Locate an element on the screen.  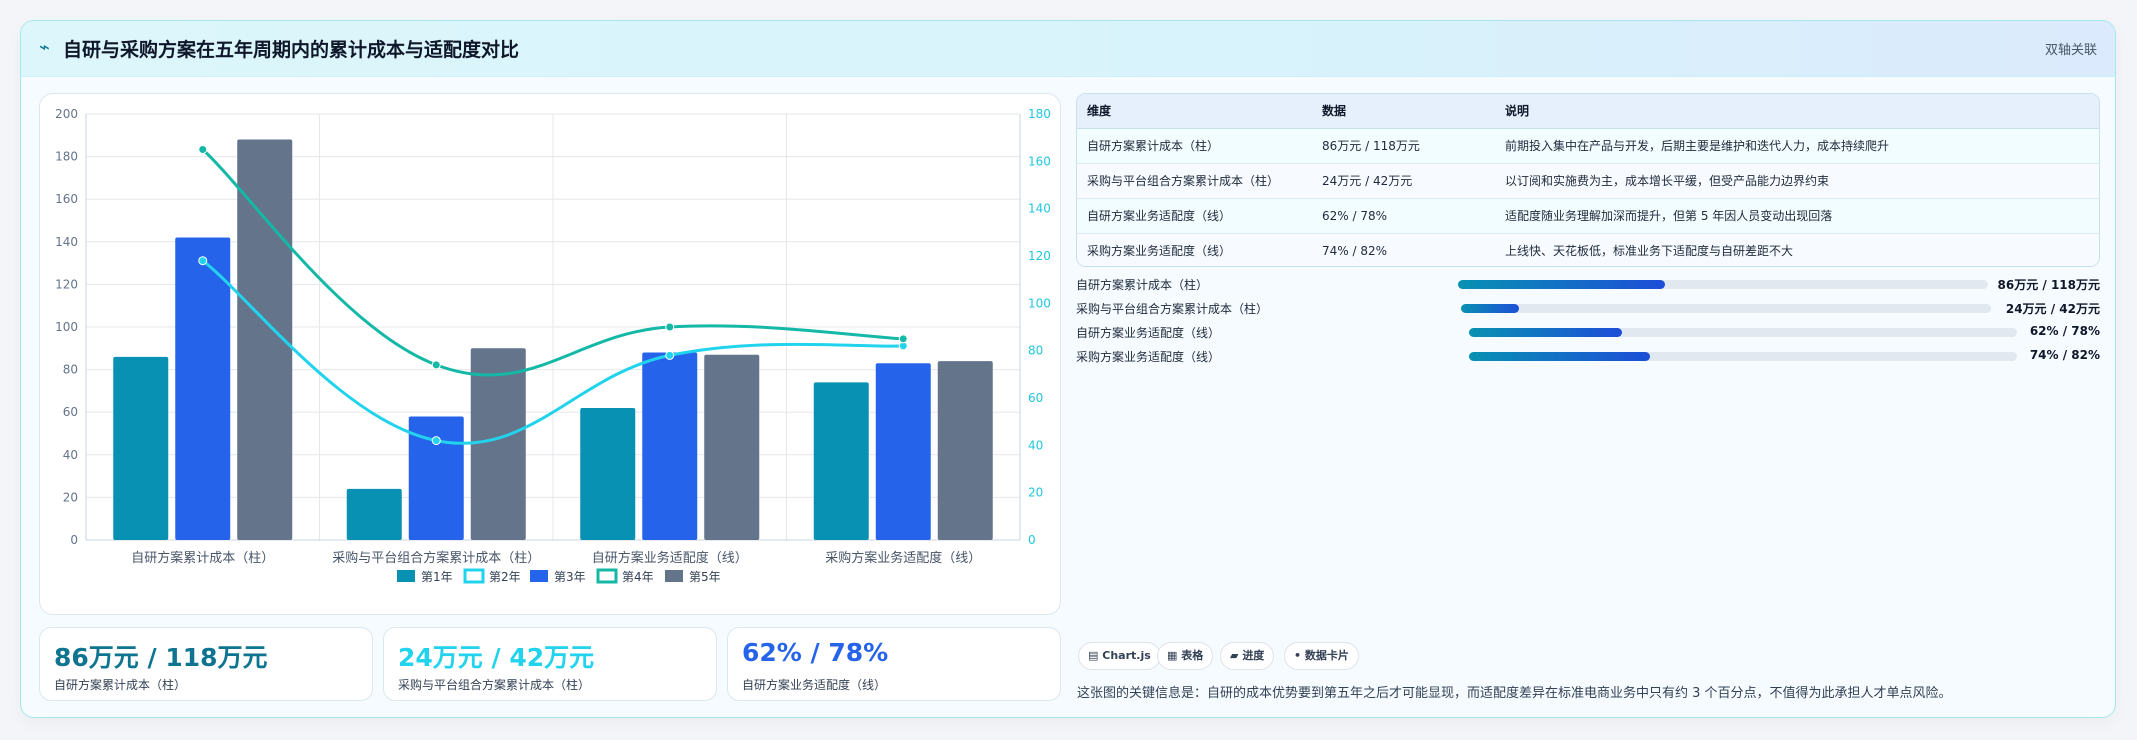
y-right-tick-label: 100 is located at coordinates (1039, 303).